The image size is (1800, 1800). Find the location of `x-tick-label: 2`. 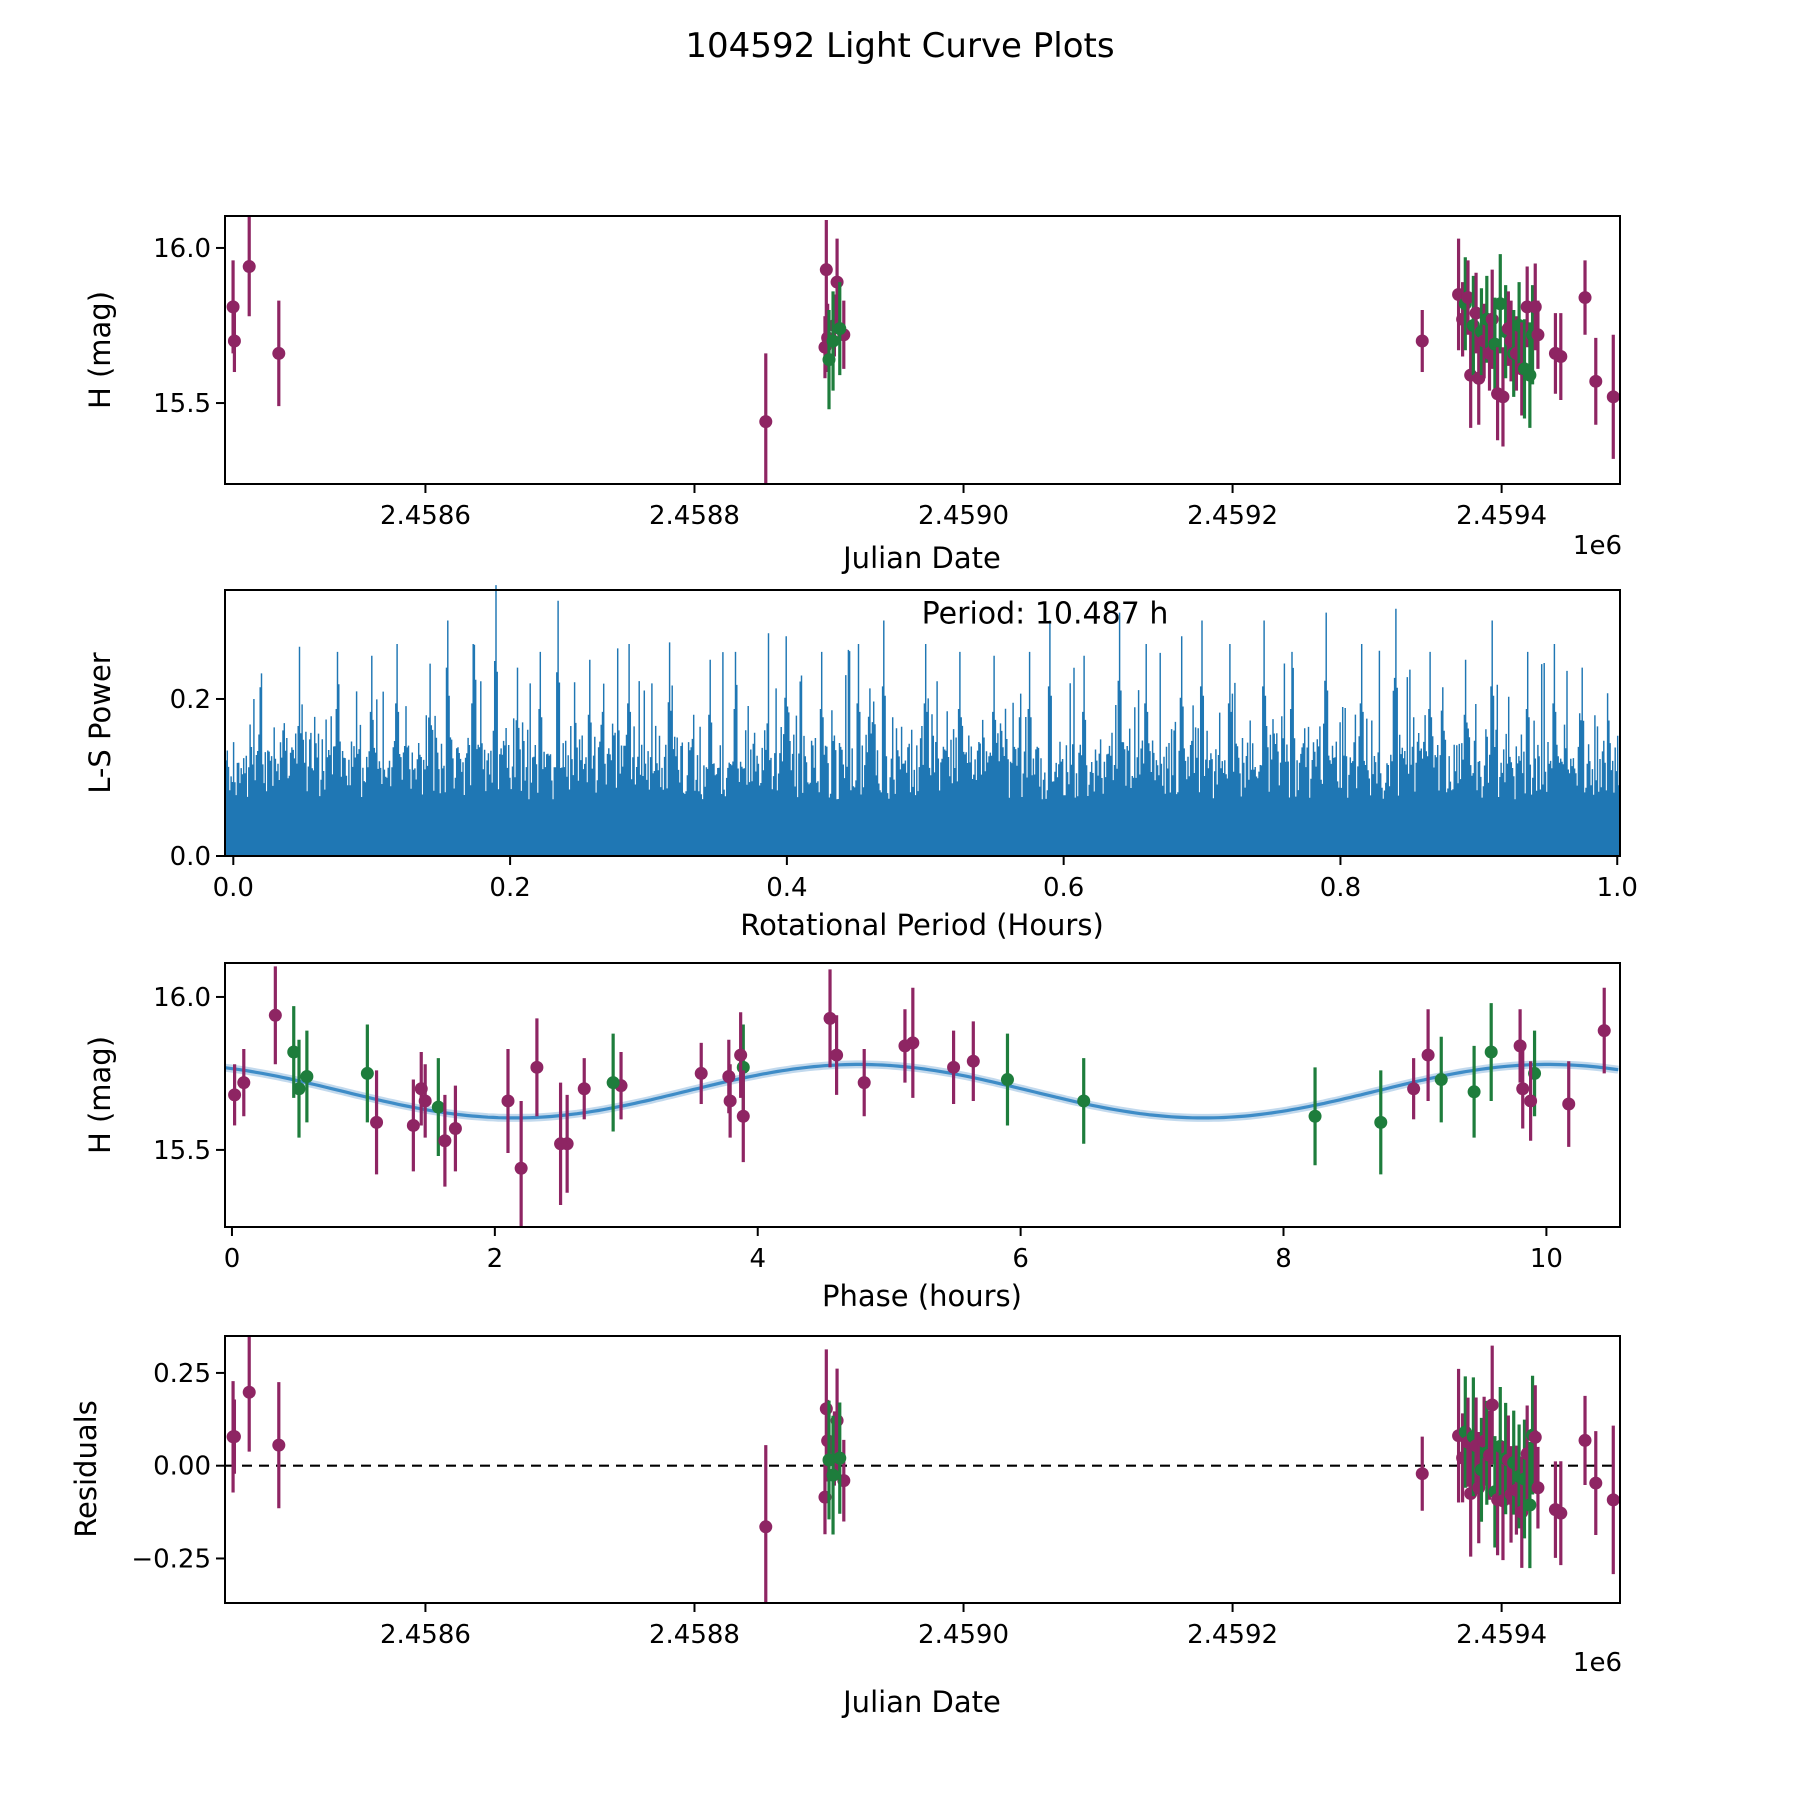

x-tick-label: 2 is located at coordinates (495, 1259).